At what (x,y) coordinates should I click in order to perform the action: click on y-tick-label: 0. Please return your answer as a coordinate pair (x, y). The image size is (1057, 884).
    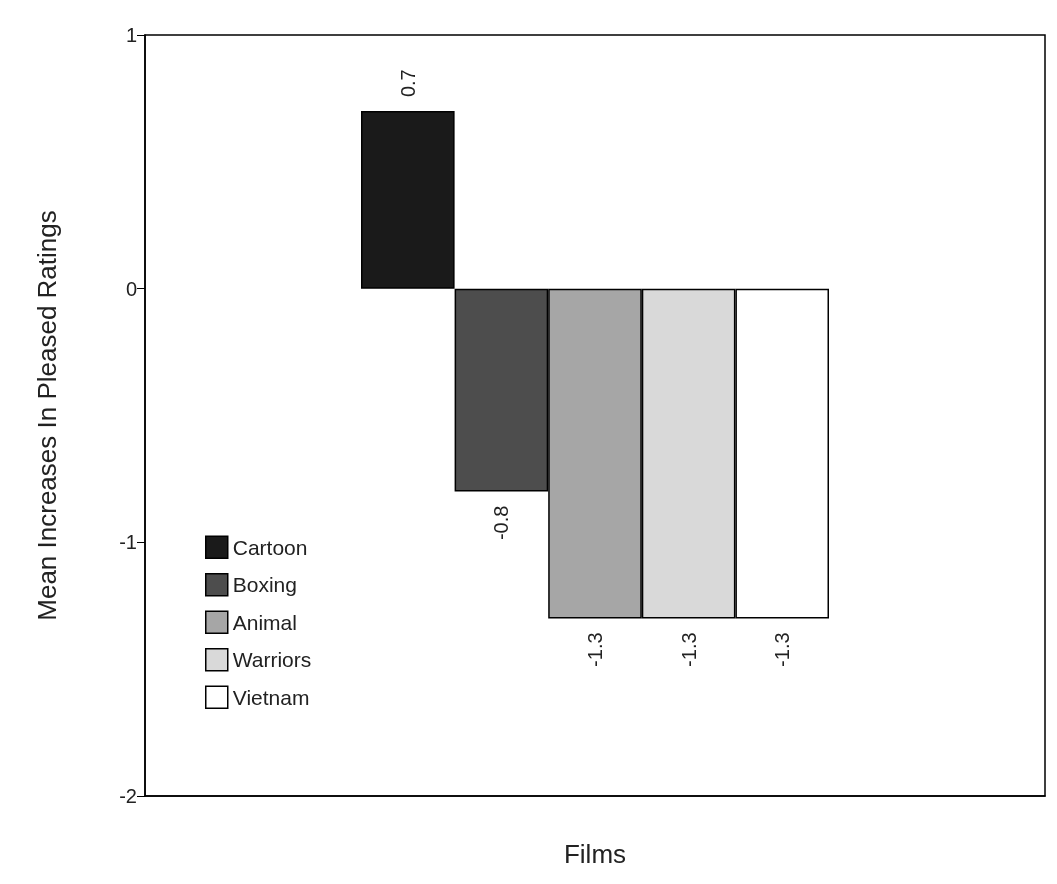
    Looking at the image, I should click on (131, 288).